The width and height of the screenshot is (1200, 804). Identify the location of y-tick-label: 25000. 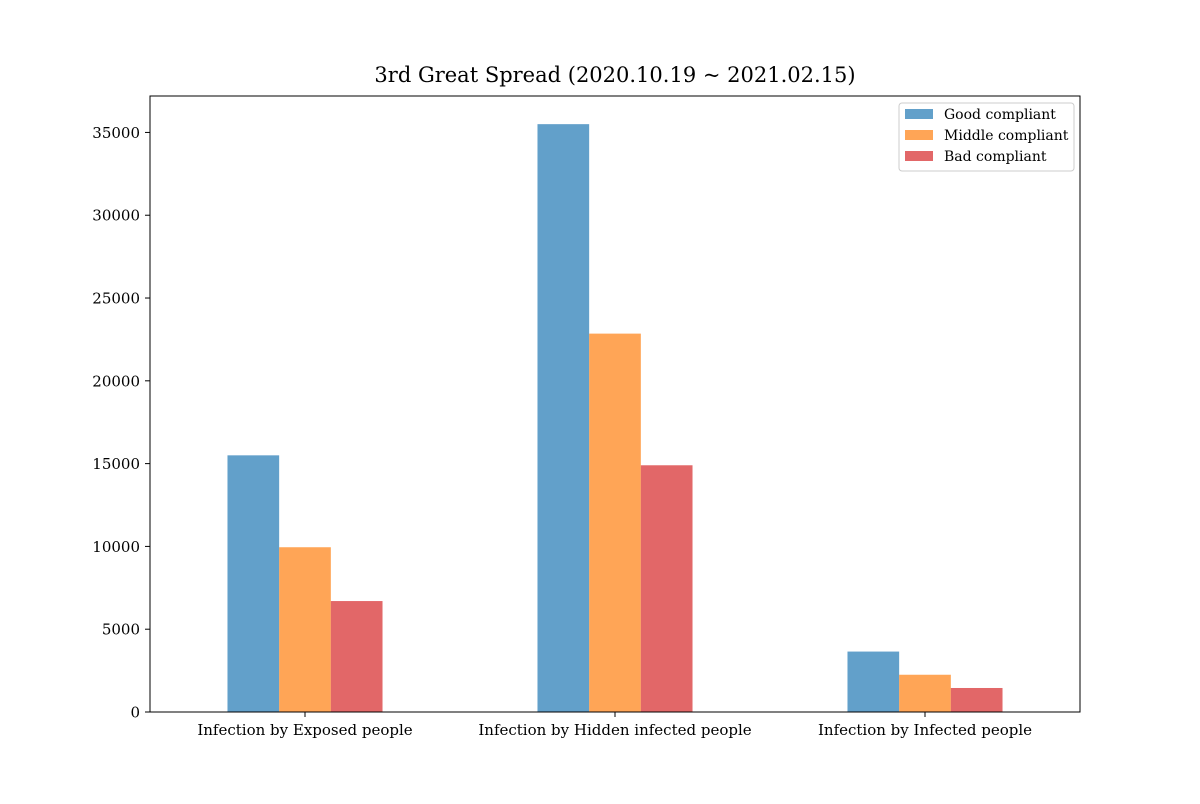
(116, 299).